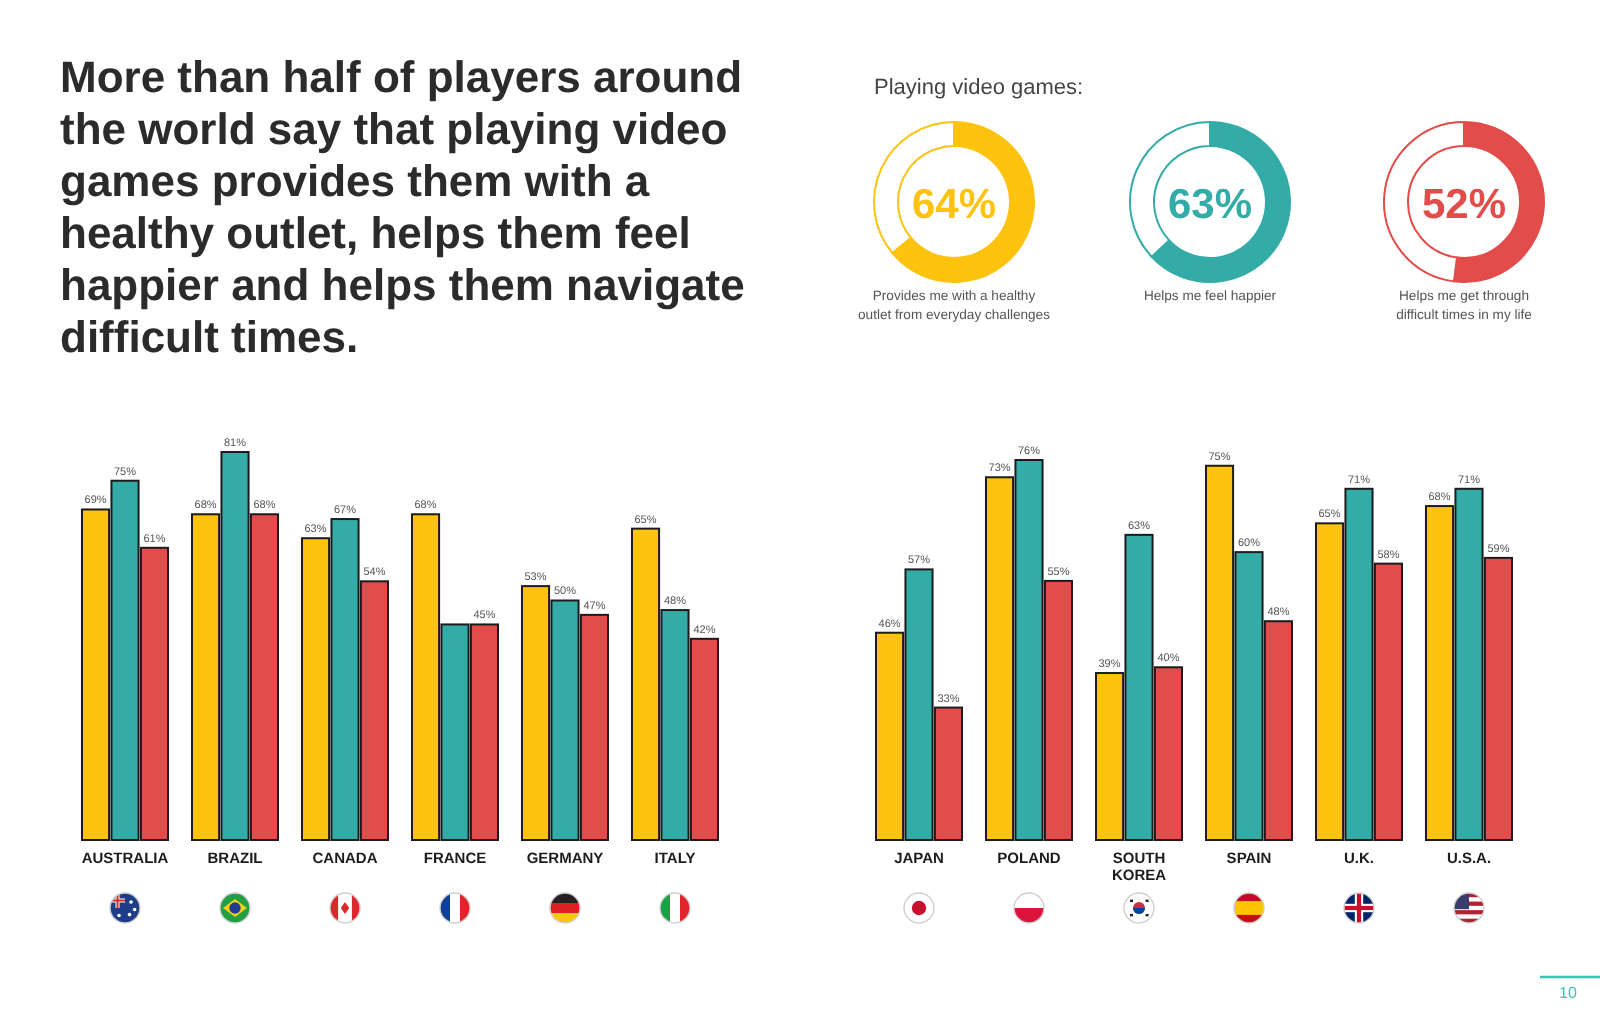 The image size is (1600, 1034). I want to click on text: 10, so click(1568, 993).